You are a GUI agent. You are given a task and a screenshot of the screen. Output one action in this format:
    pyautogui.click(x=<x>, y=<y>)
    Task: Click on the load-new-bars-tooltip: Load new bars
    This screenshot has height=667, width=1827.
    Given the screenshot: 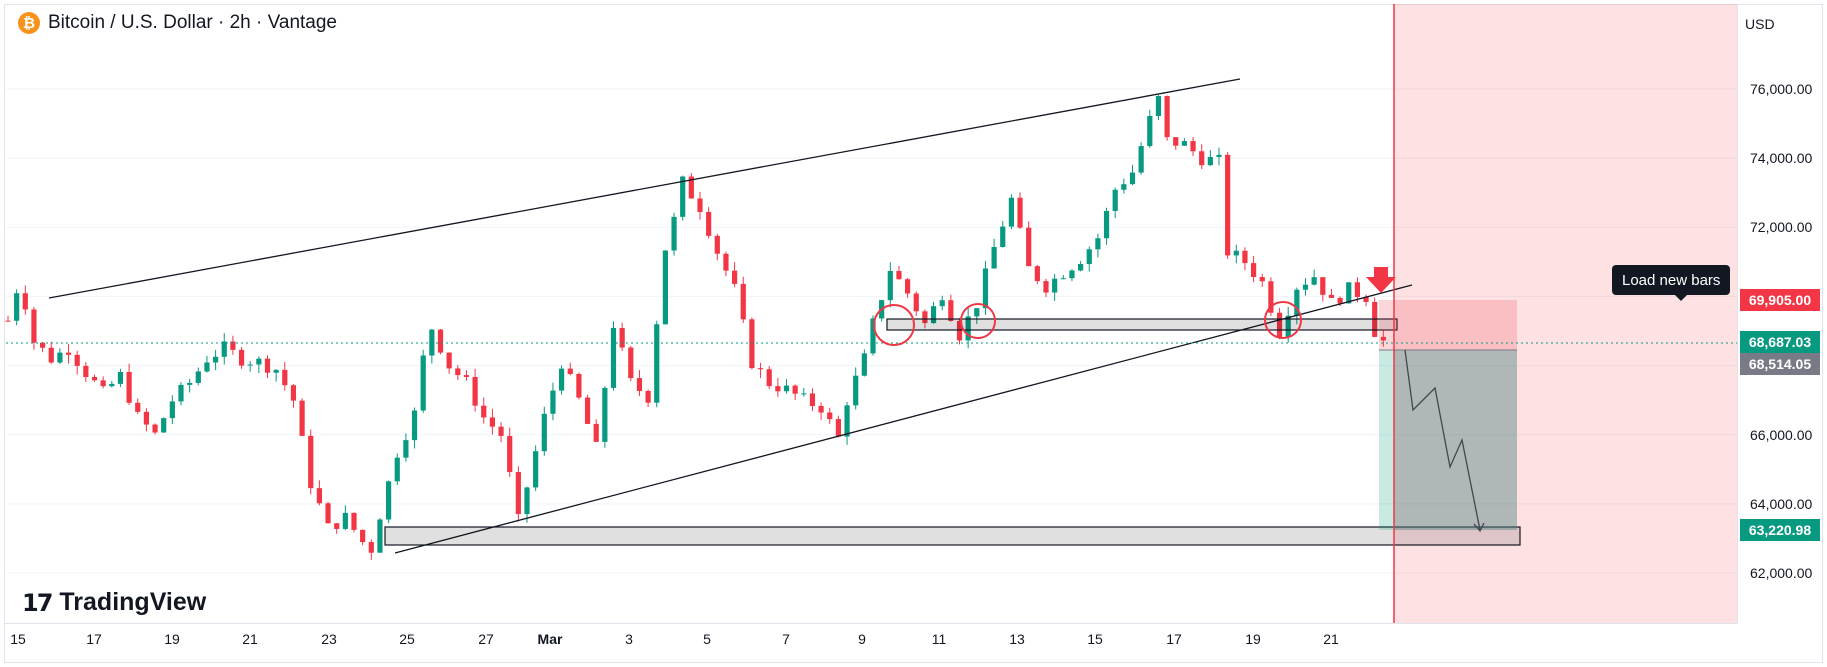 What is the action you would take?
    pyautogui.click(x=1671, y=283)
    